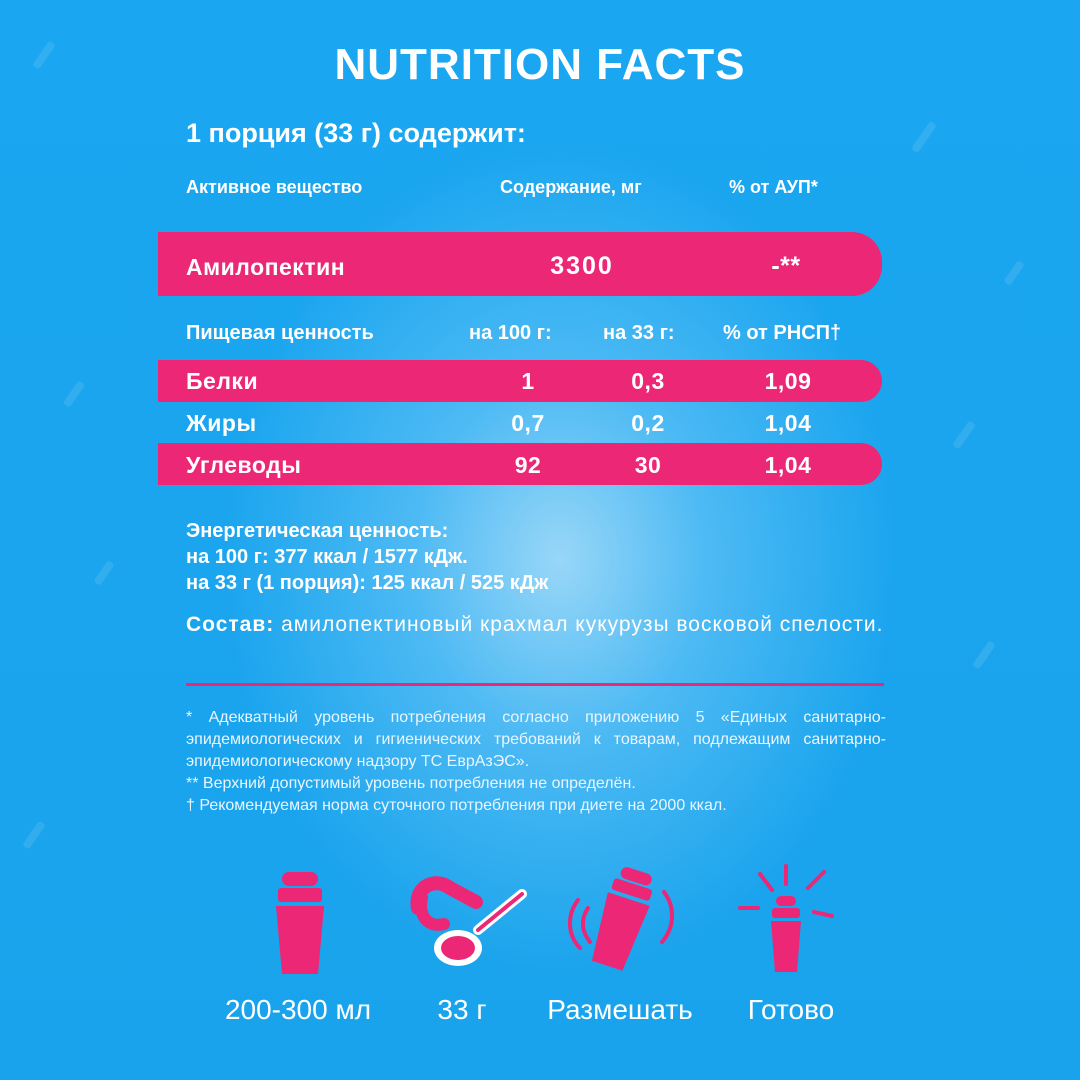  I want to click on row-per33: 0,2, so click(648, 423).